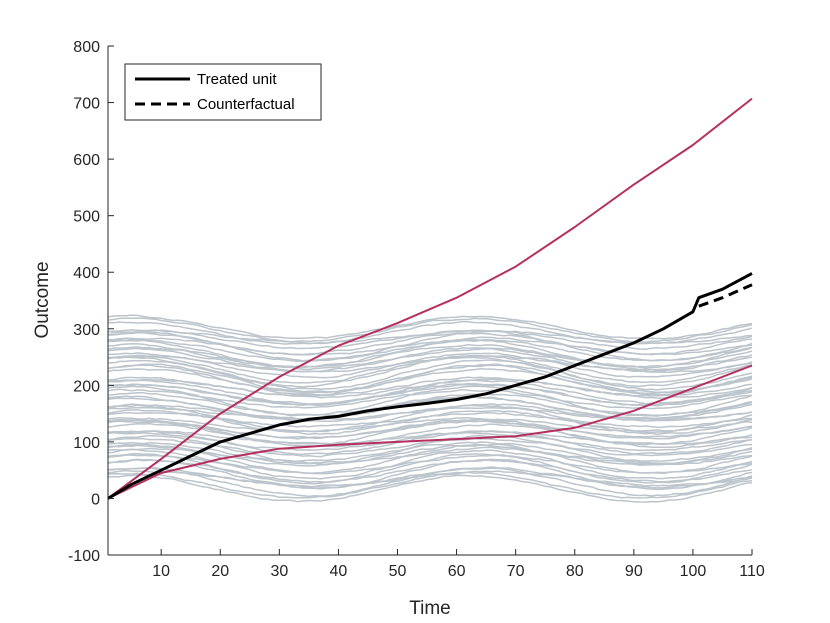 The width and height of the screenshot is (830, 623). Describe the element at coordinates (693, 571) in the screenshot. I see `x-tick-label: 100` at that location.